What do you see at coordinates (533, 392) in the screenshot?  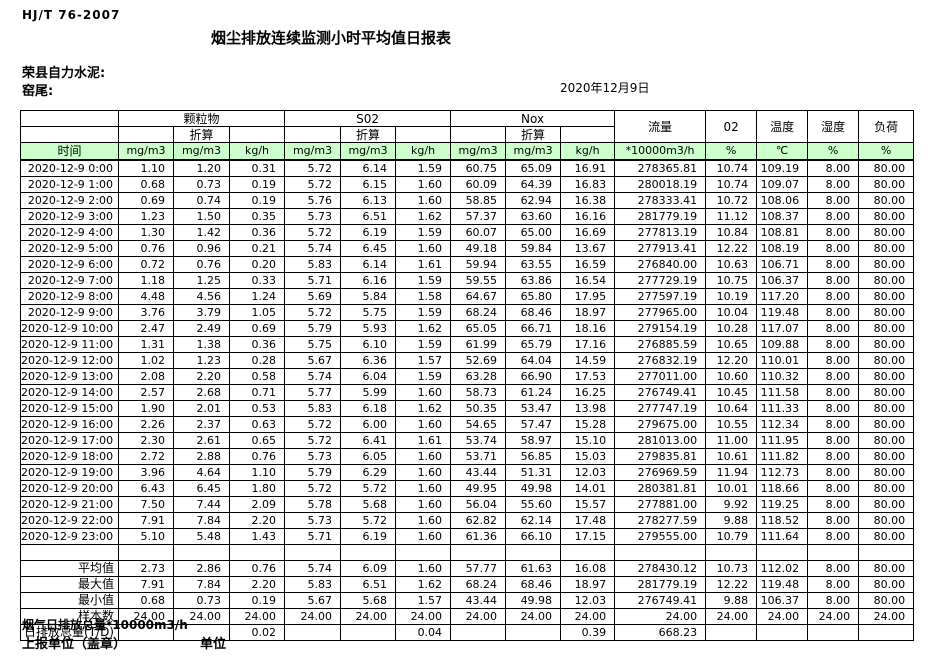 I see `value-cell: 61.24` at bounding box center [533, 392].